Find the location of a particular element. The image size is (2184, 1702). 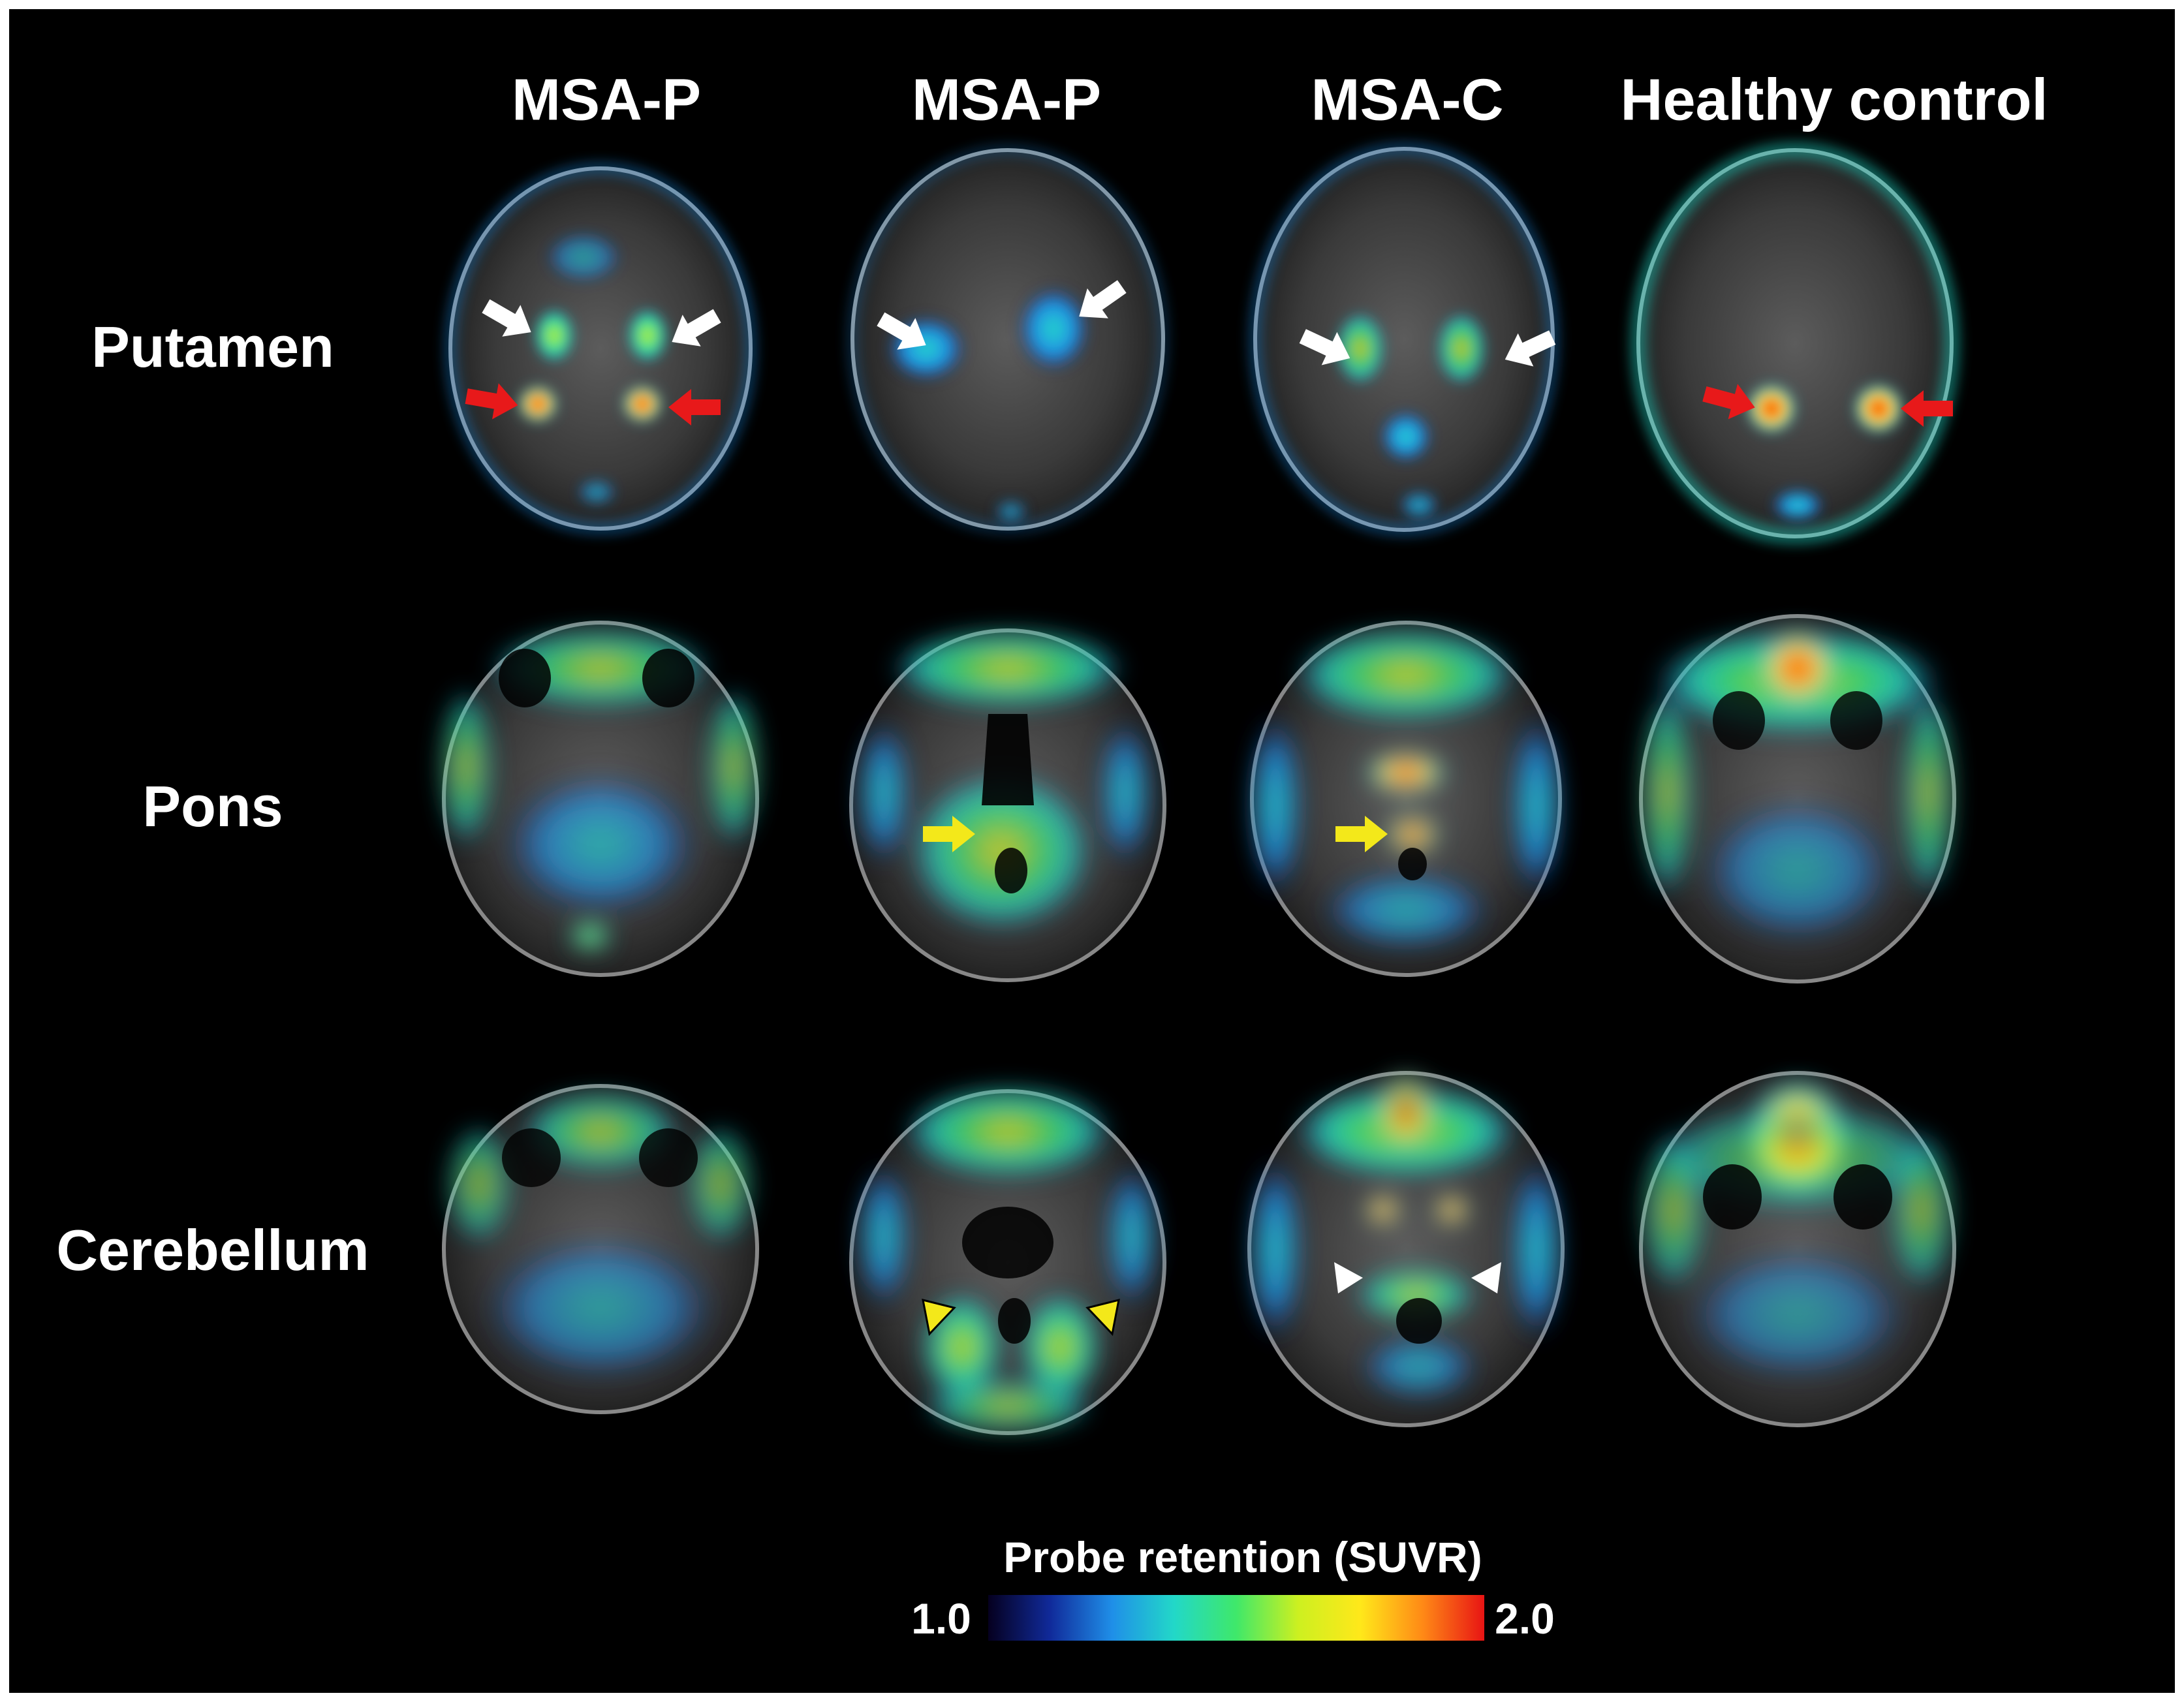

scan-putamen-healthy-control is located at coordinates (1795, 343).